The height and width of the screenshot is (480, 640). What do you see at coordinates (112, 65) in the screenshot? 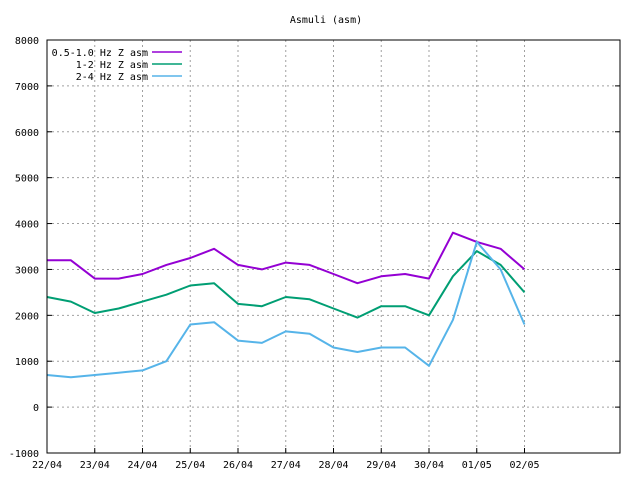
I see `legend-label: 1-2 Hz Z asm` at bounding box center [112, 65].